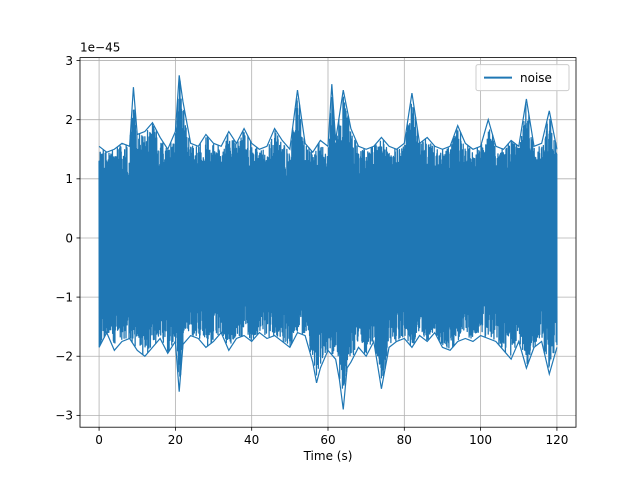 The height and width of the screenshot is (484, 640). What do you see at coordinates (328, 456) in the screenshot?
I see `x-axis-label: Time (s)` at bounding box center [328, 456].